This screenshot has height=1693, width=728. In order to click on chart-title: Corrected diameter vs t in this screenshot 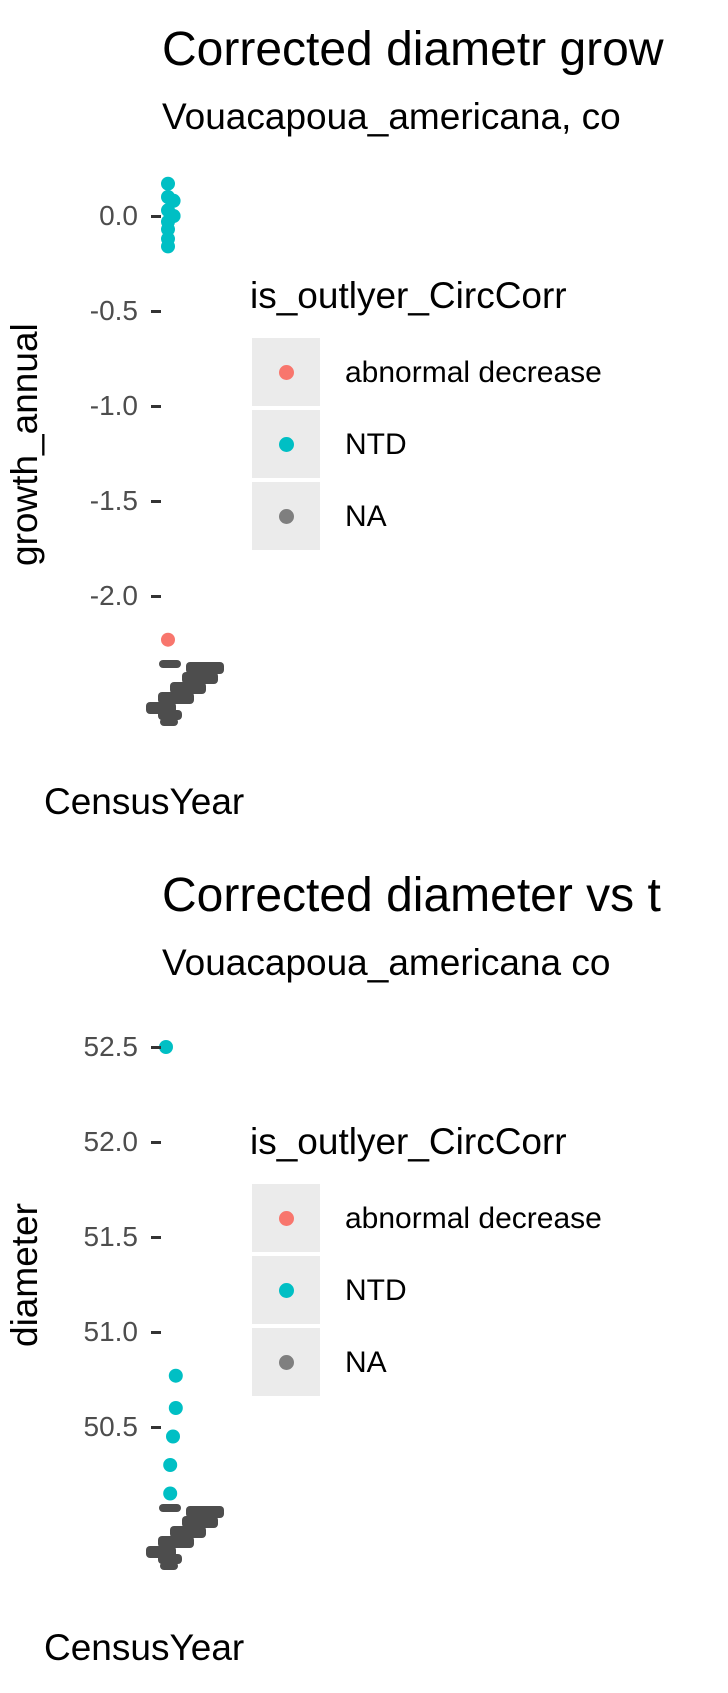, I will do `click(411, 895)`.